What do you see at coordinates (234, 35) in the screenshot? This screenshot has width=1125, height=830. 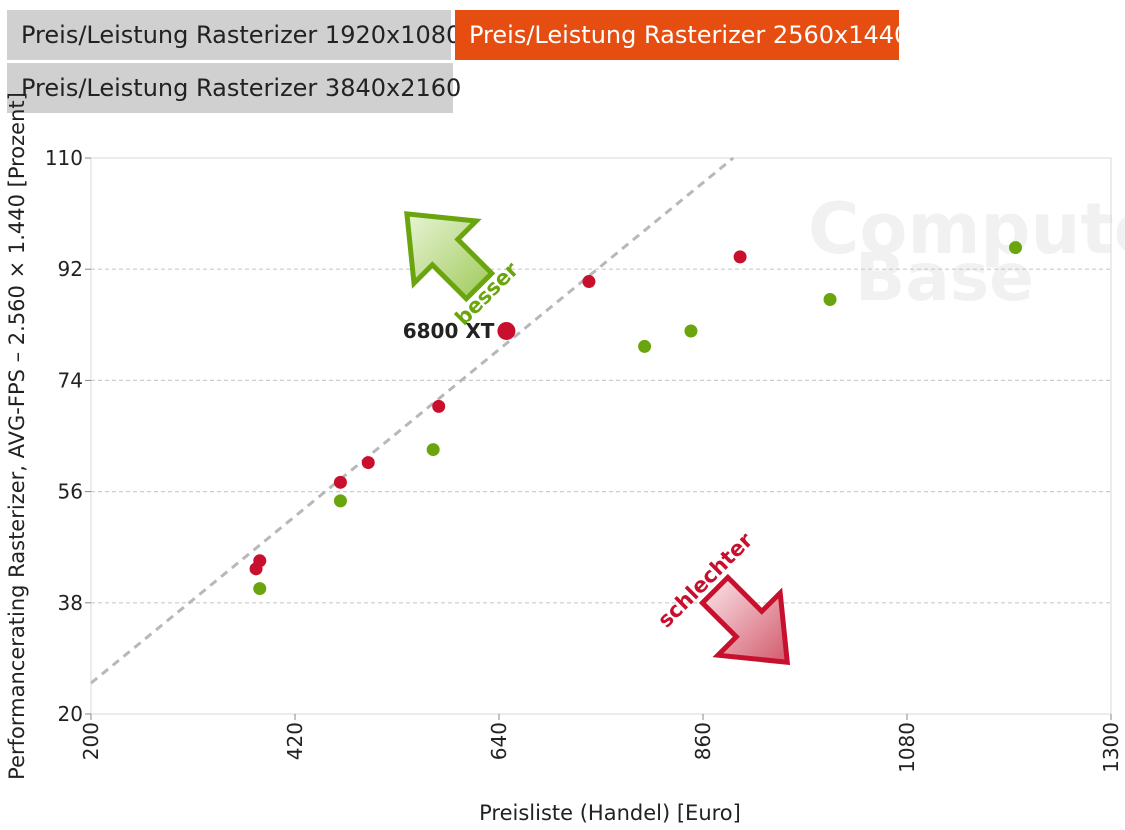 I see `tab-1920x1080: Preis/Leistung Rasterizer 1920x1080` at bounding box center [234, 35].